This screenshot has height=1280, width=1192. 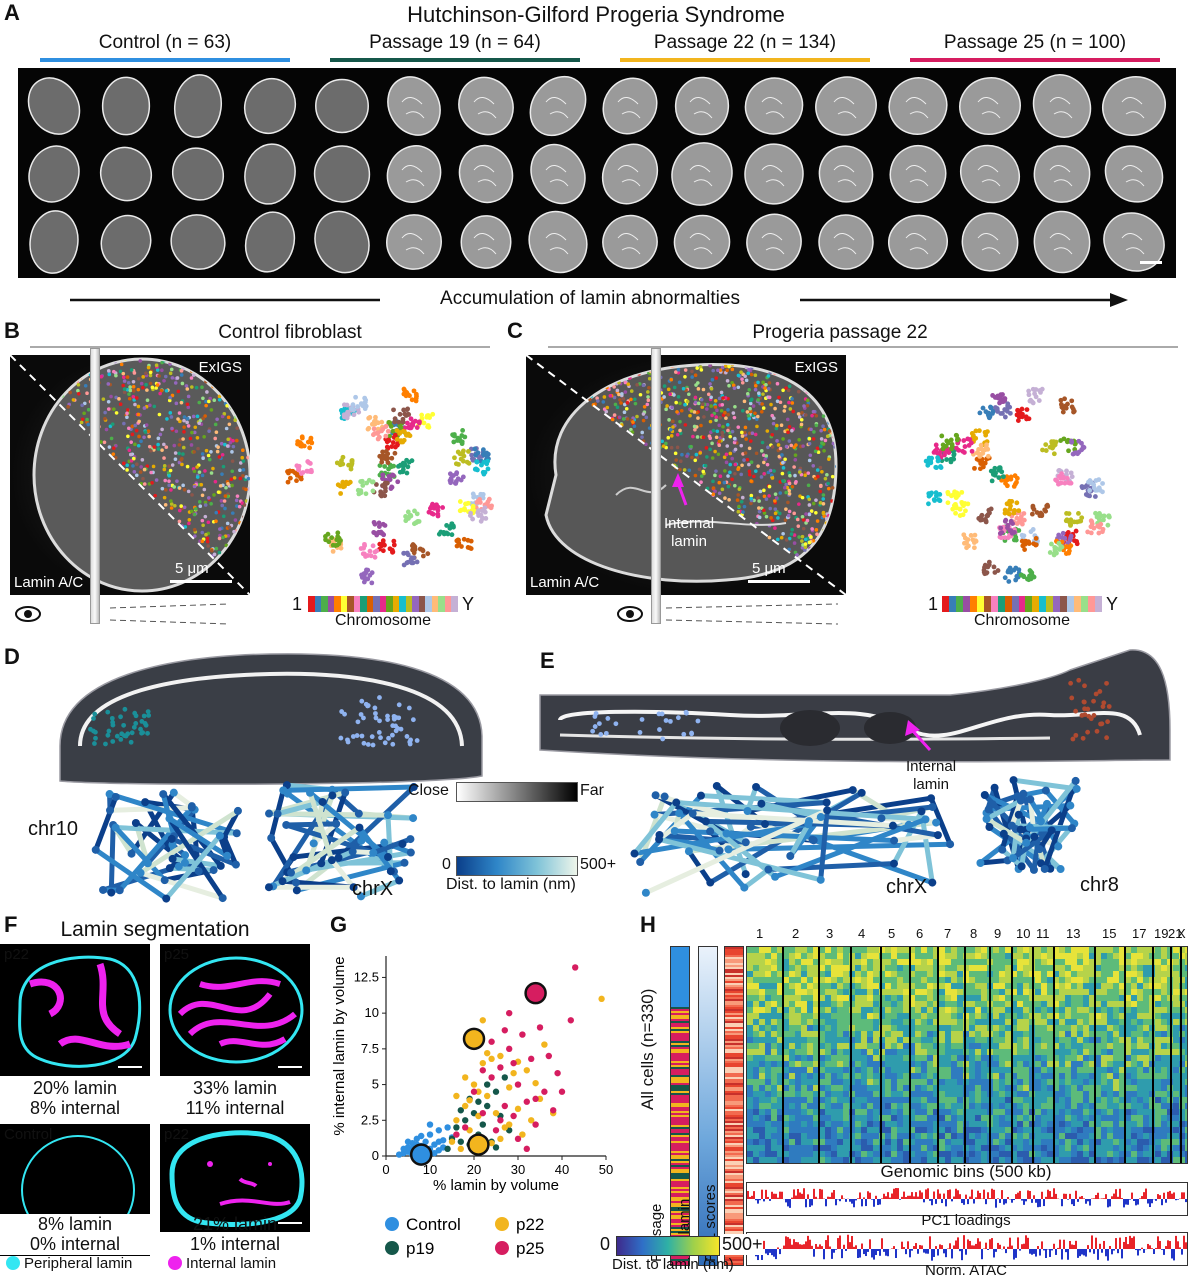 I want to click on panel-label-b: B, so click(x=12, y=330).